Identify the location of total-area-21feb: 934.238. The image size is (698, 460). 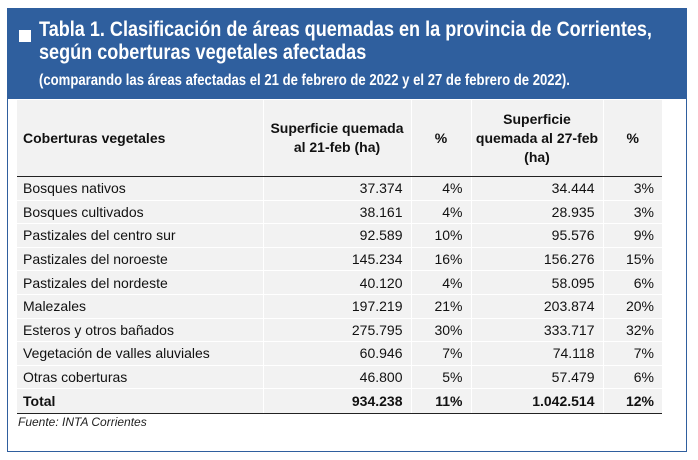
(337, 401).